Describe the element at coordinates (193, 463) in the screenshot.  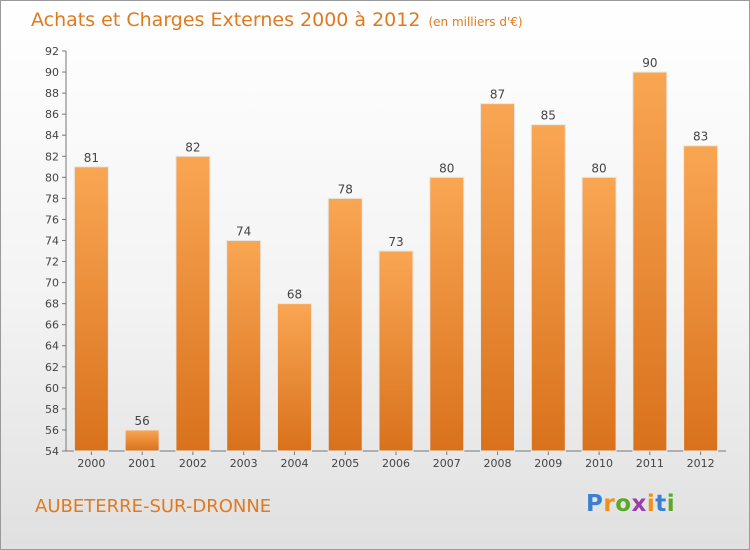
I see `x-tick-label-2002: 2002` at that location.